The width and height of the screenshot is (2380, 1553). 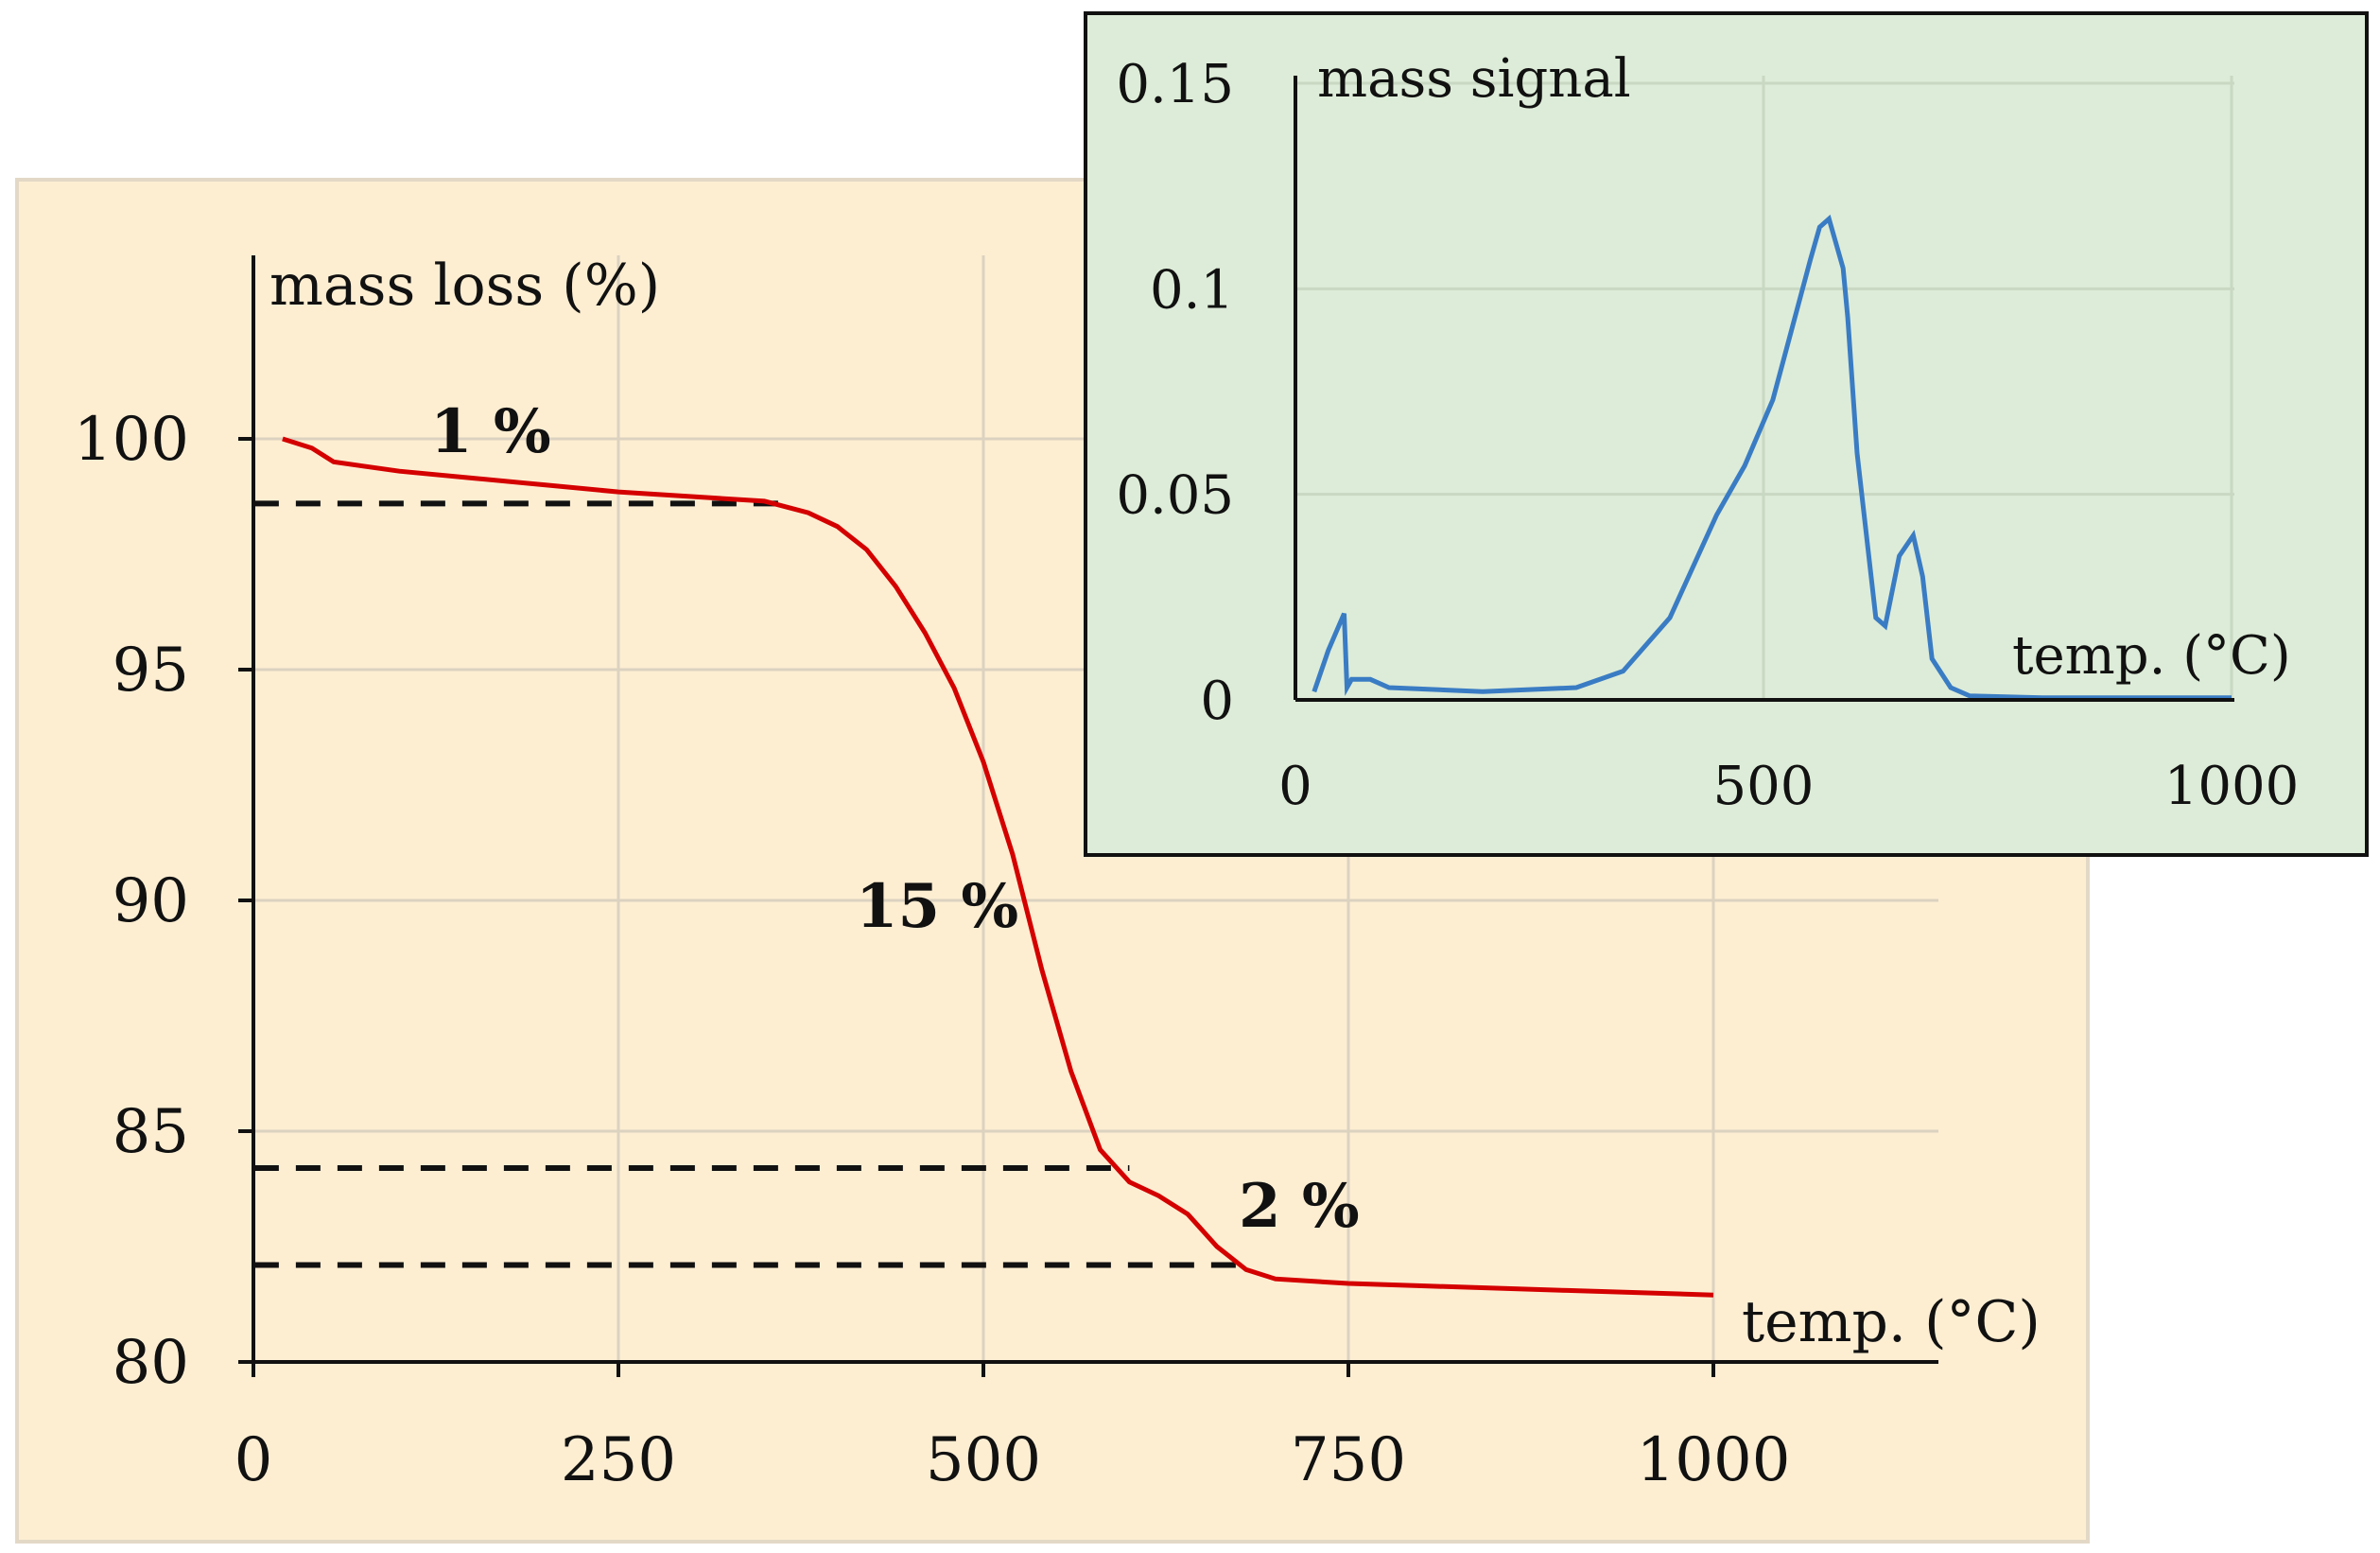 I want to click on inset-y-tick-label: 0.05, so click(x=1175, y=496).